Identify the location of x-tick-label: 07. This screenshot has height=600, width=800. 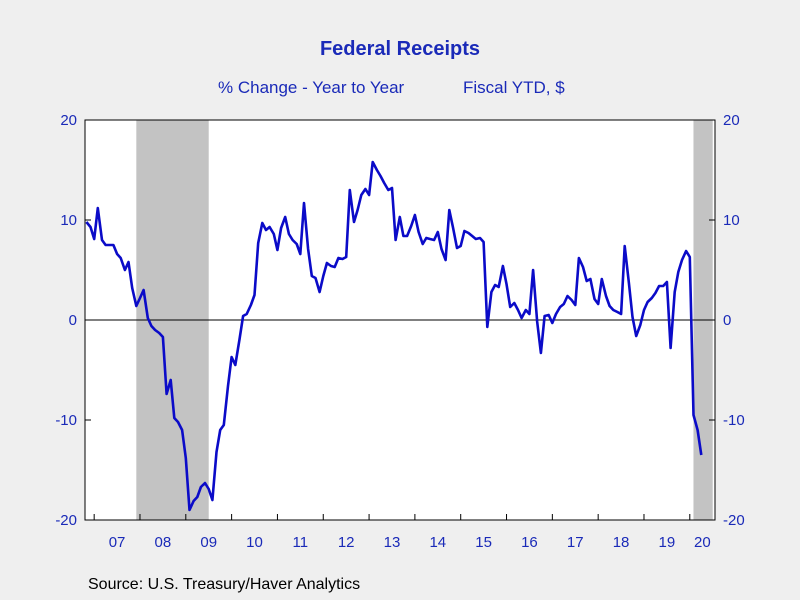
(117, 542).